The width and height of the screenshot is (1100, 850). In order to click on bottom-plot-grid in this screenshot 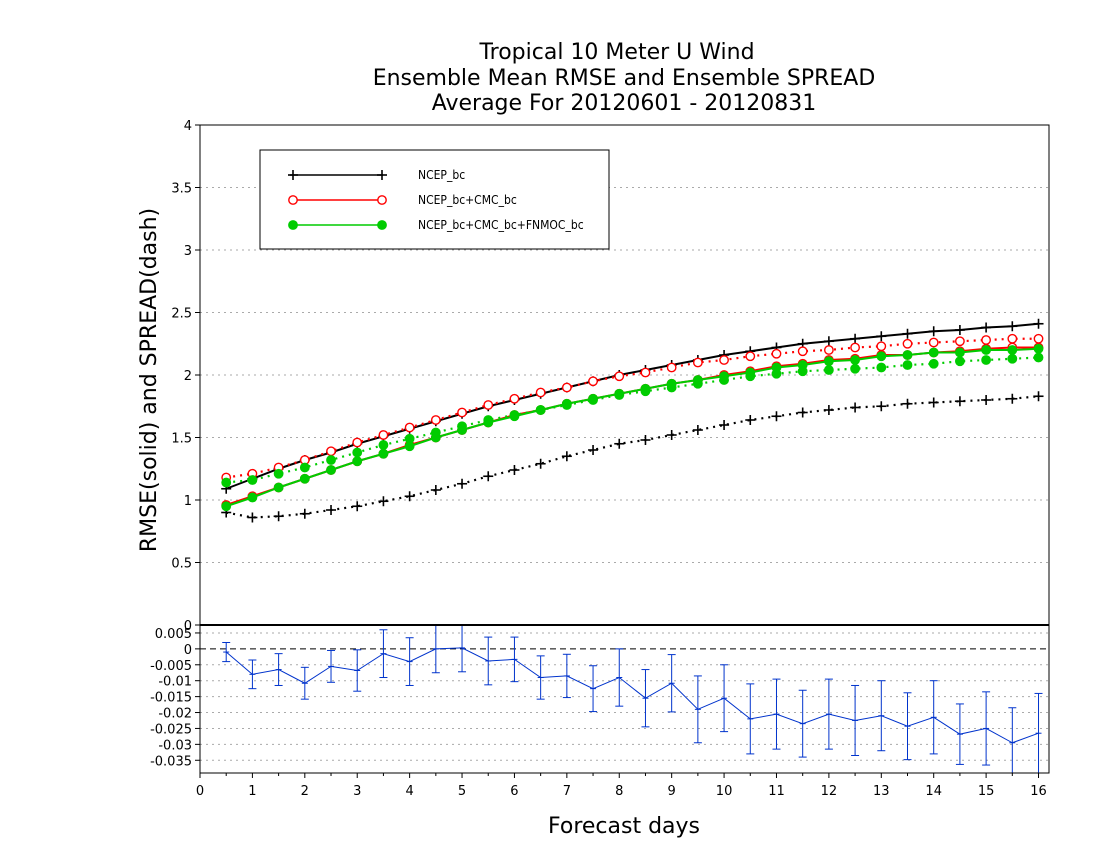, I will do `click(624, 696)`.